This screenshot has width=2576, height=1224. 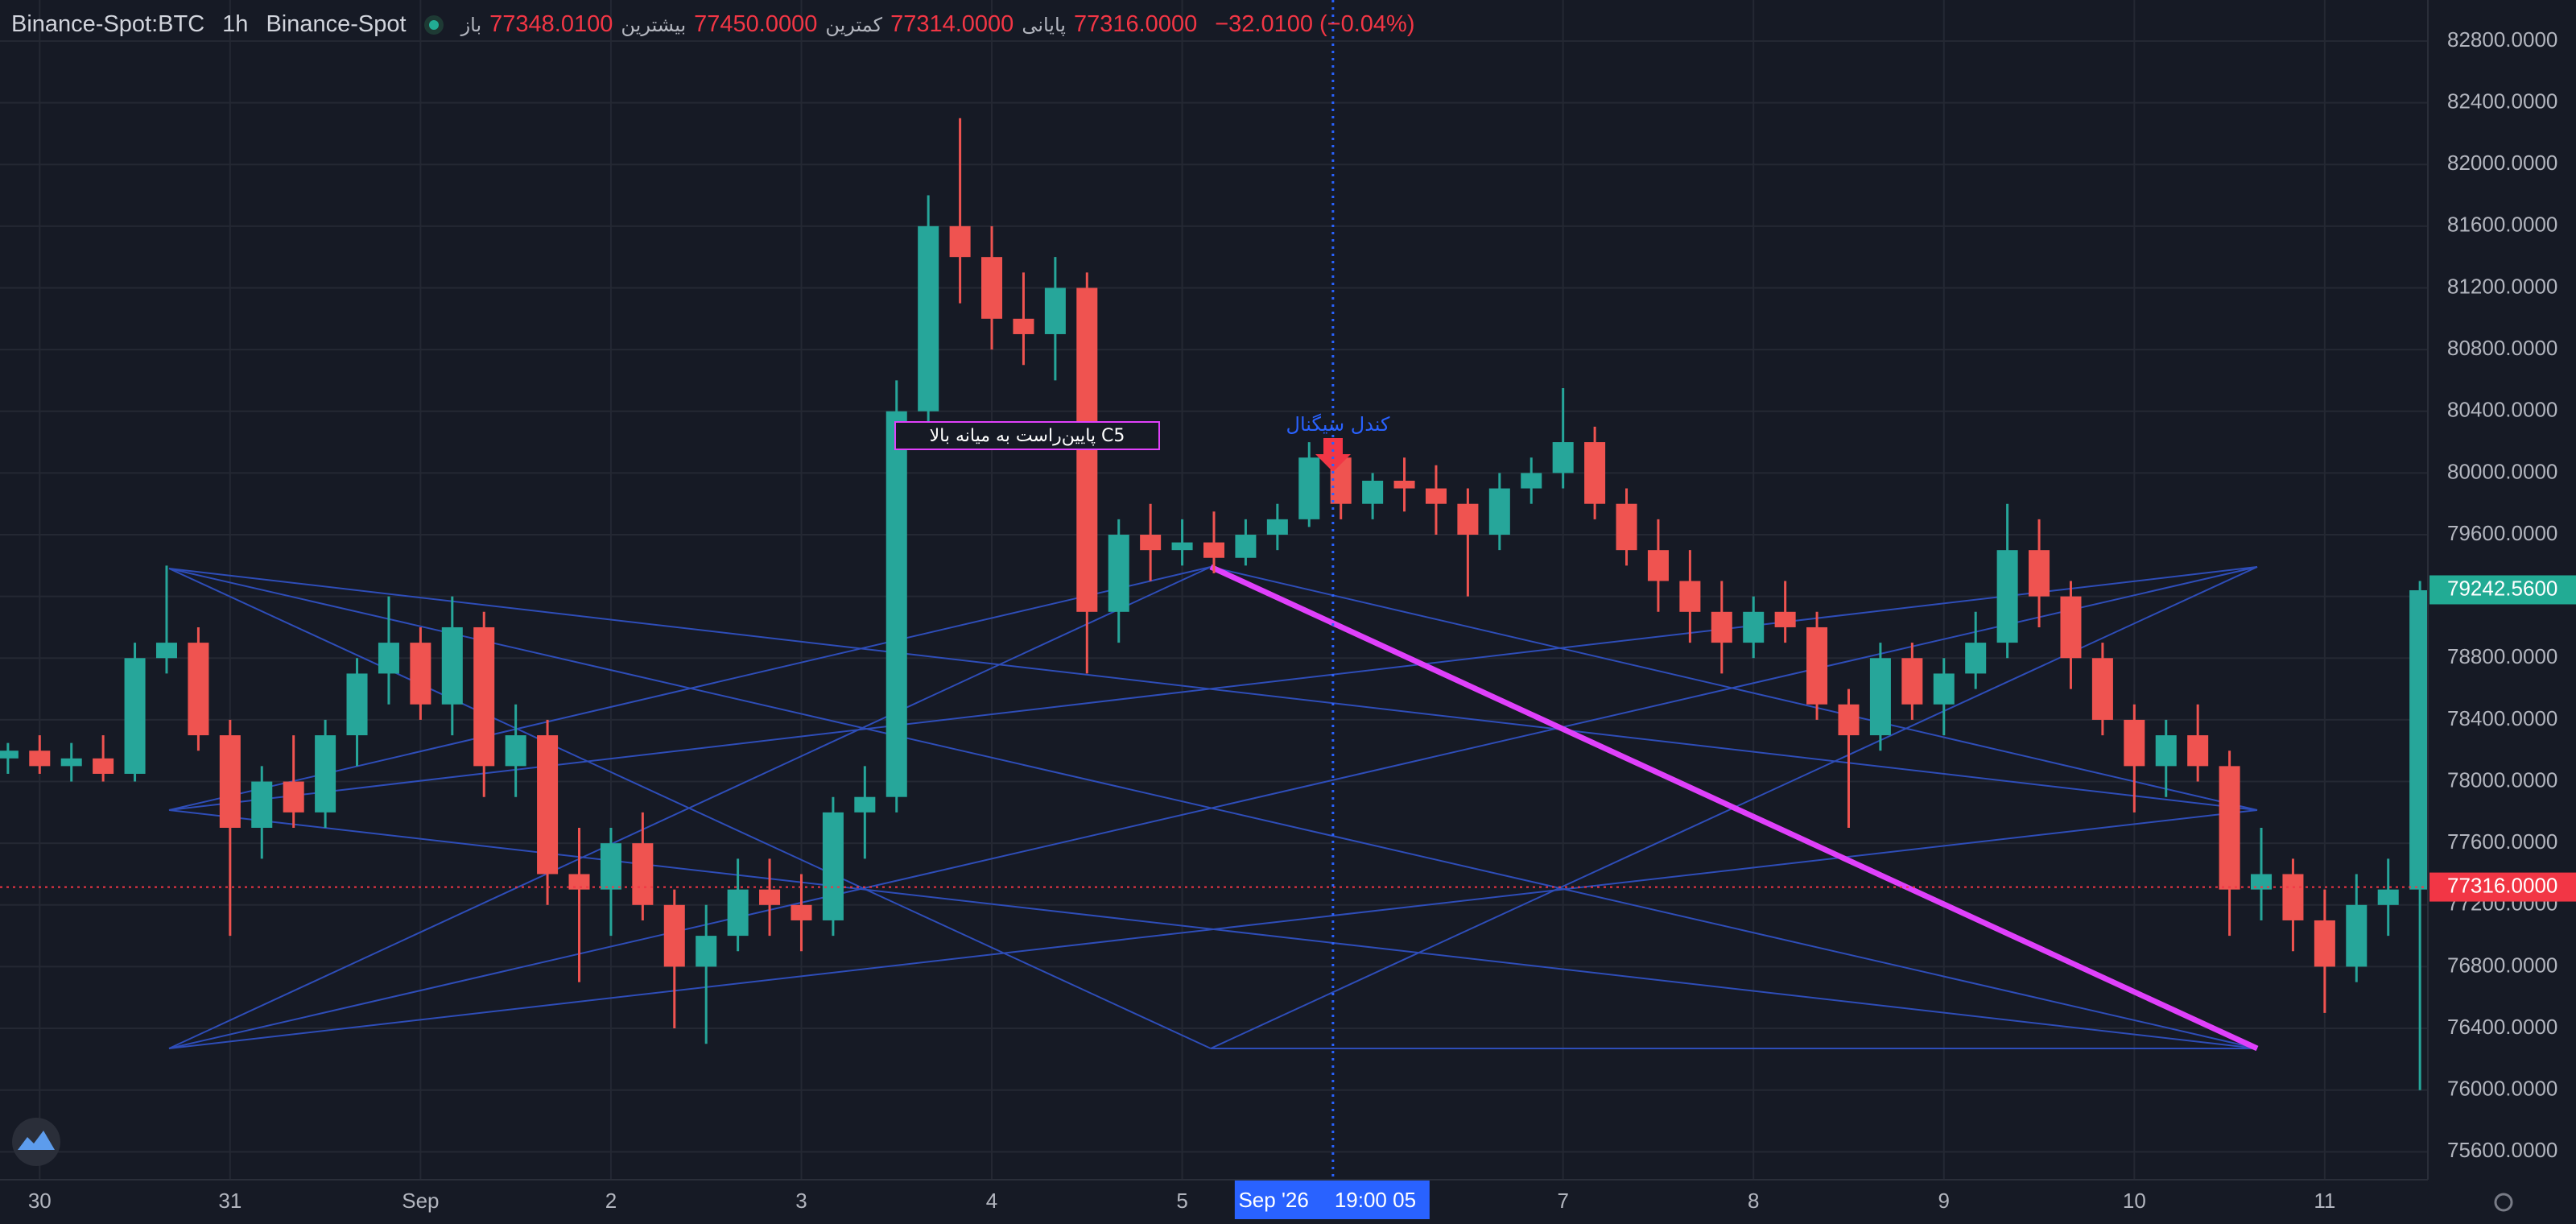 What do you see at coordinates (1135, 24) in the screenshot?
I see `ohlc-value: 77316.0000` at bounding box center [1135, 24].